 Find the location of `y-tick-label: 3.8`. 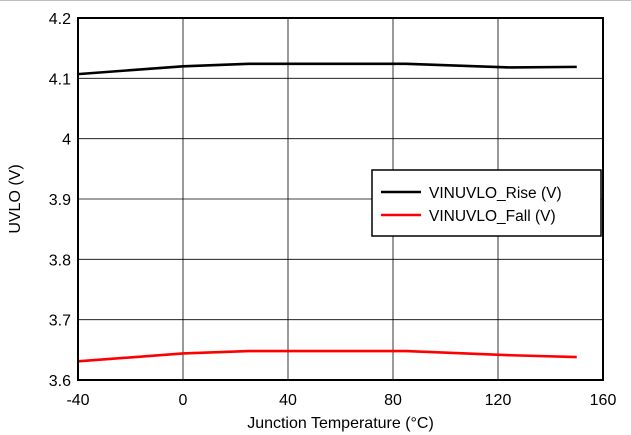

y-tick-label: 3.8 is located at coordinates (60, 260).